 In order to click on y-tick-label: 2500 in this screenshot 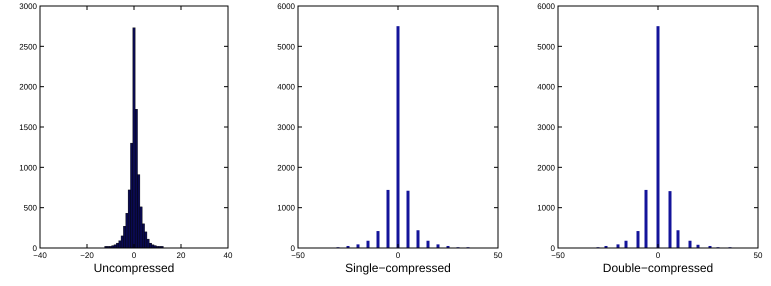, I will do `click(28, 47)`.